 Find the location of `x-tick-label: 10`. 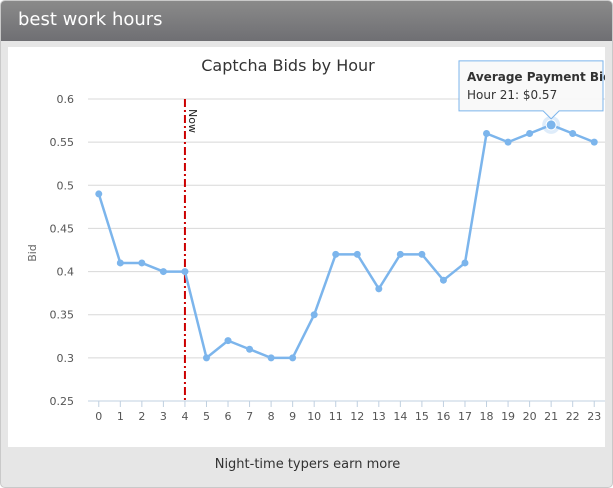

x-tick-label: 10 is located at coordinates (314, 416).